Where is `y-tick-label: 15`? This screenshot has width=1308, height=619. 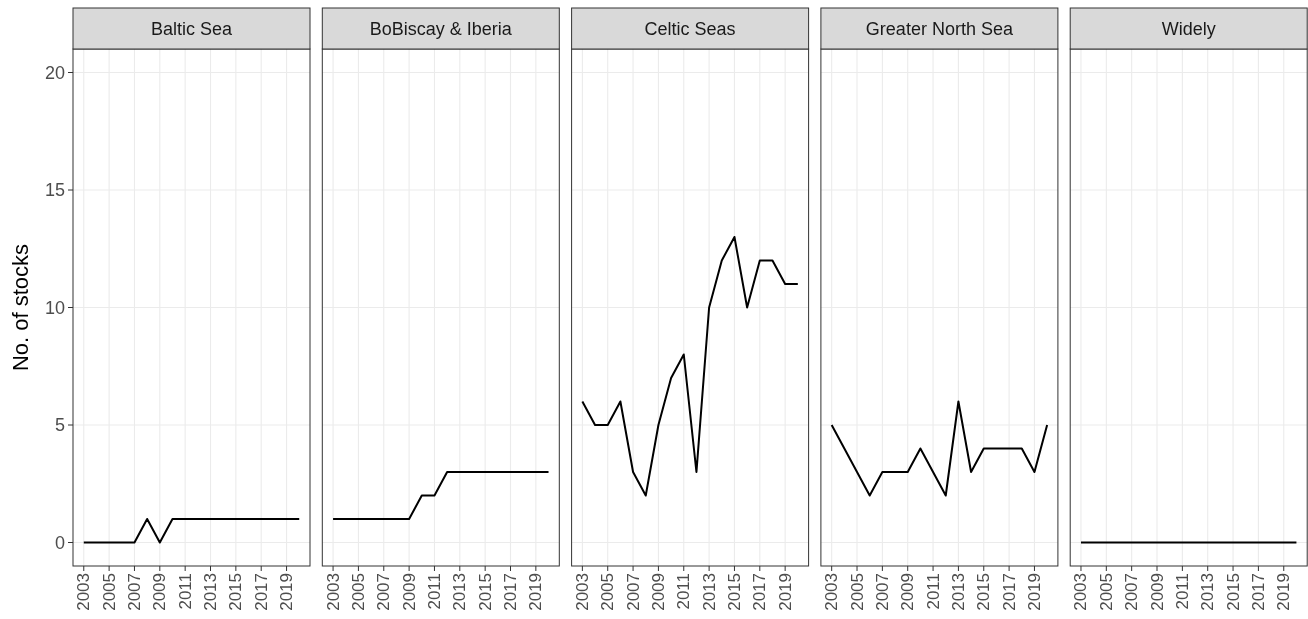
y-tick-label: 15 is located at coordinates (54, 190).